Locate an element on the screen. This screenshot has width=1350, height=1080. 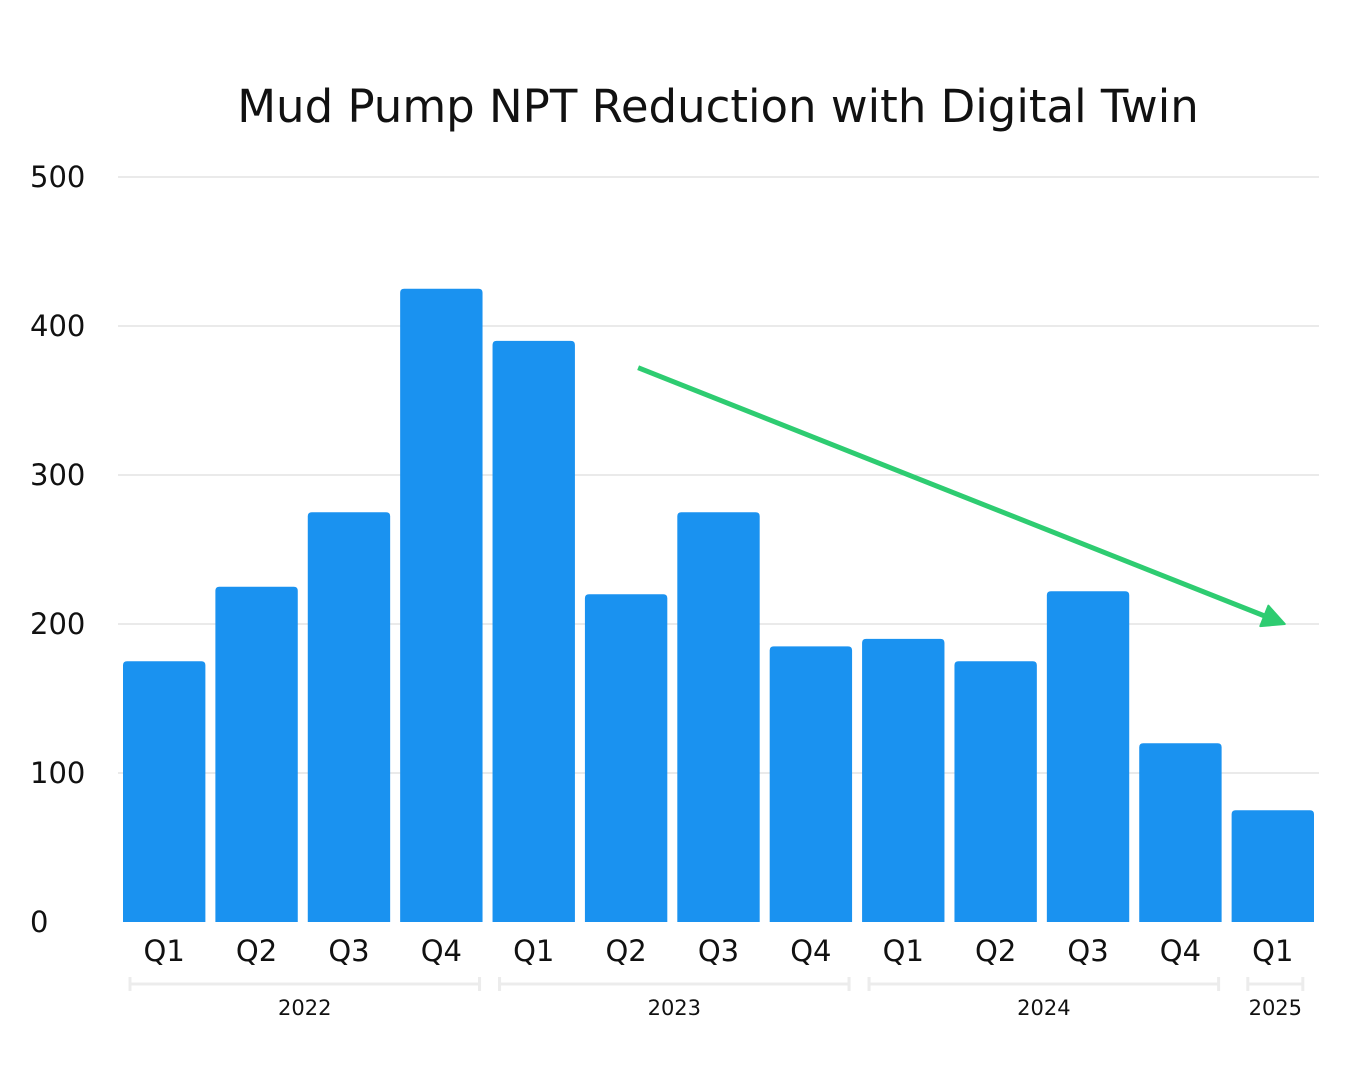
y-tick-label: 200 is located at coordinates (57, 624).